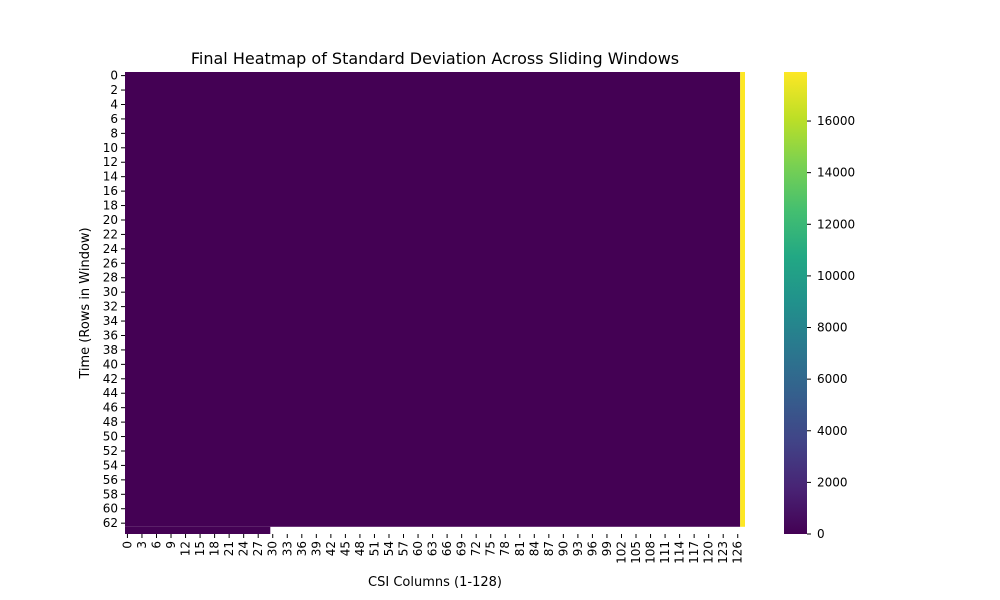 The image size is (1000, 600). I want to click on x-tick-label: 120, so click(709, 552).